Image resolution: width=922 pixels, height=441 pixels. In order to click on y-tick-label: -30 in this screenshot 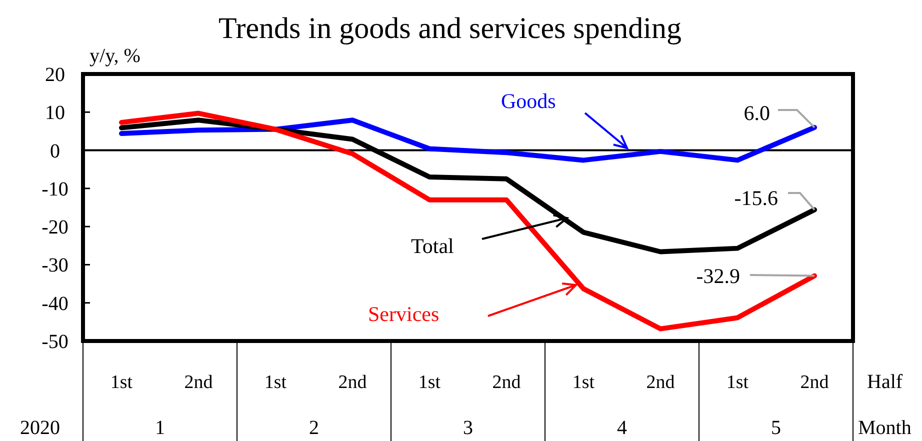, I will do `click(55, 265)`.